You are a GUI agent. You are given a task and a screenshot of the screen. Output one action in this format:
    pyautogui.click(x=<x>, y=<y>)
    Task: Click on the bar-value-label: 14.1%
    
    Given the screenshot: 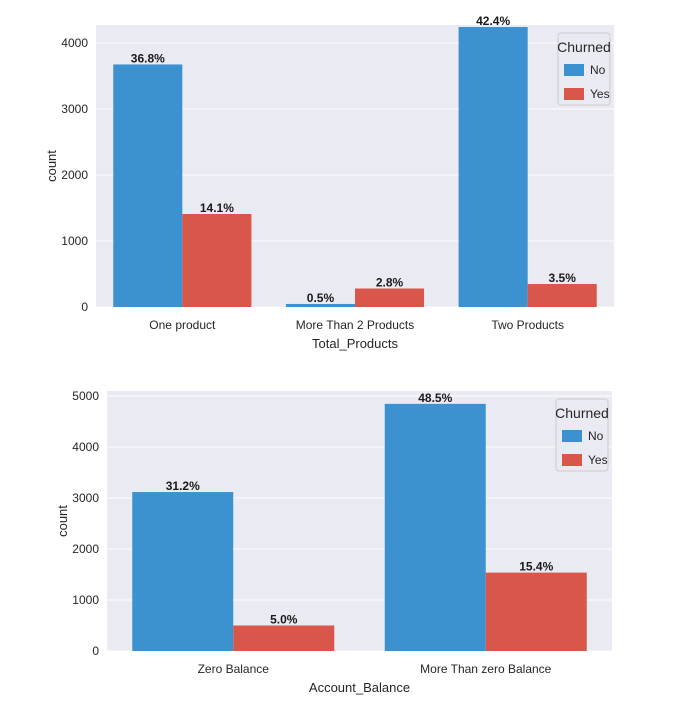 What is the action you would take?
    pyautogui.click(x=217, y=208)
    